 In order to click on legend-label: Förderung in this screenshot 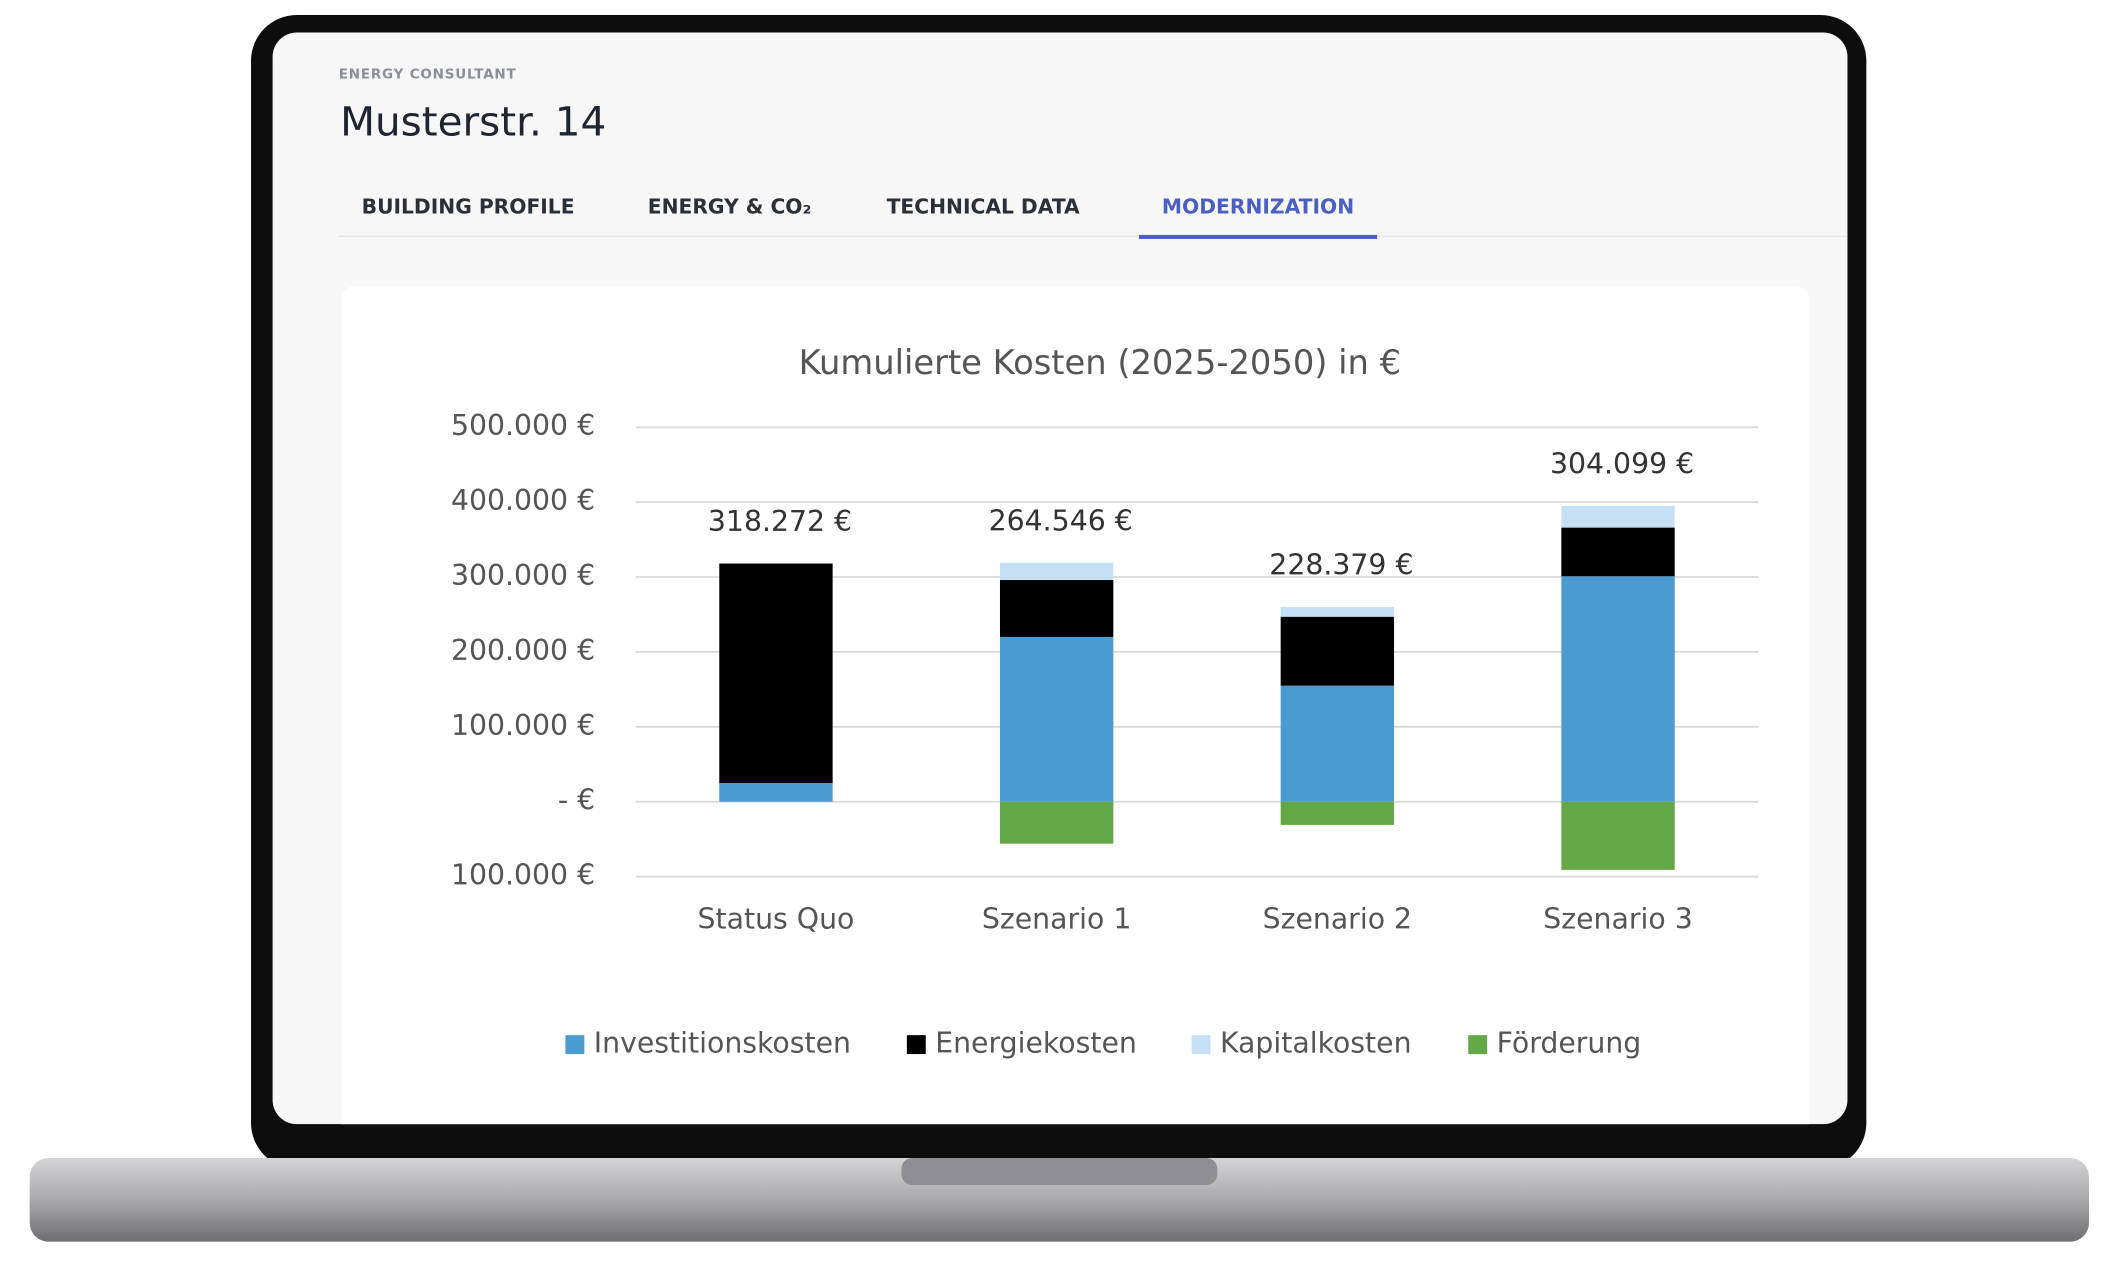, I will do `click(1569, 1043)`.